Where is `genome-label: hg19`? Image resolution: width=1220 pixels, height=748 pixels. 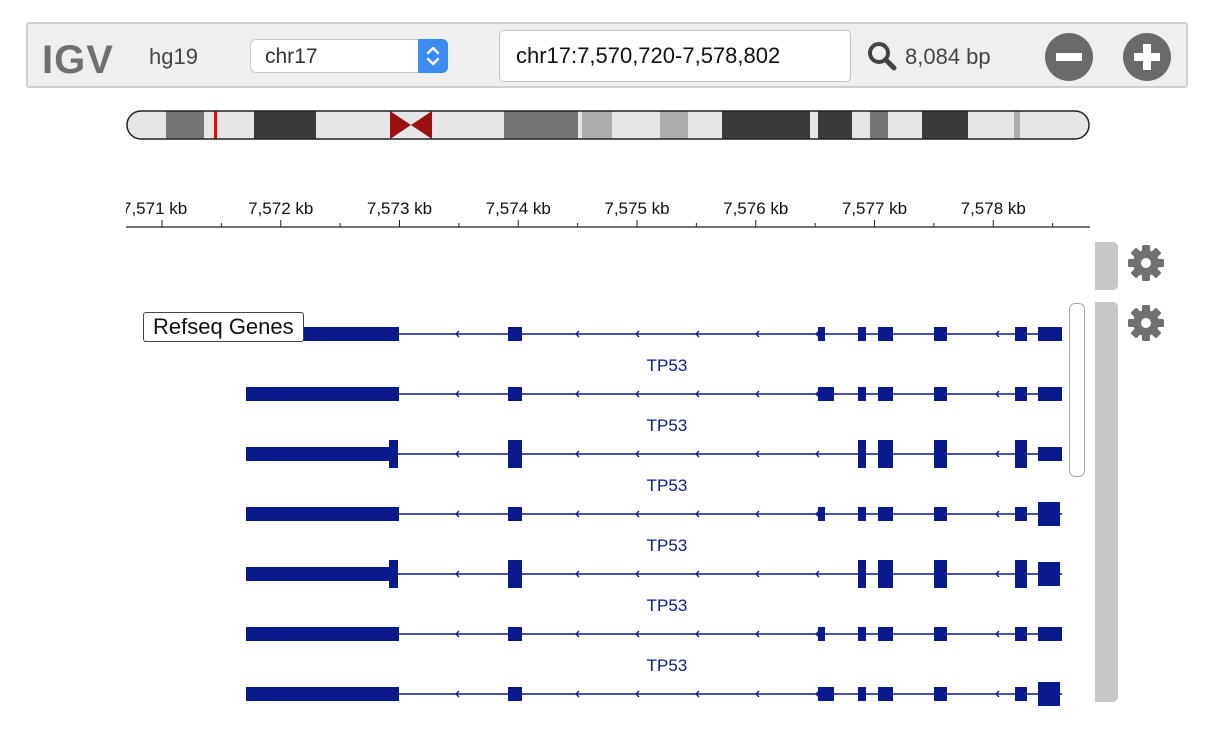 genome-label: hg19 is located at coordinates (173, 56).